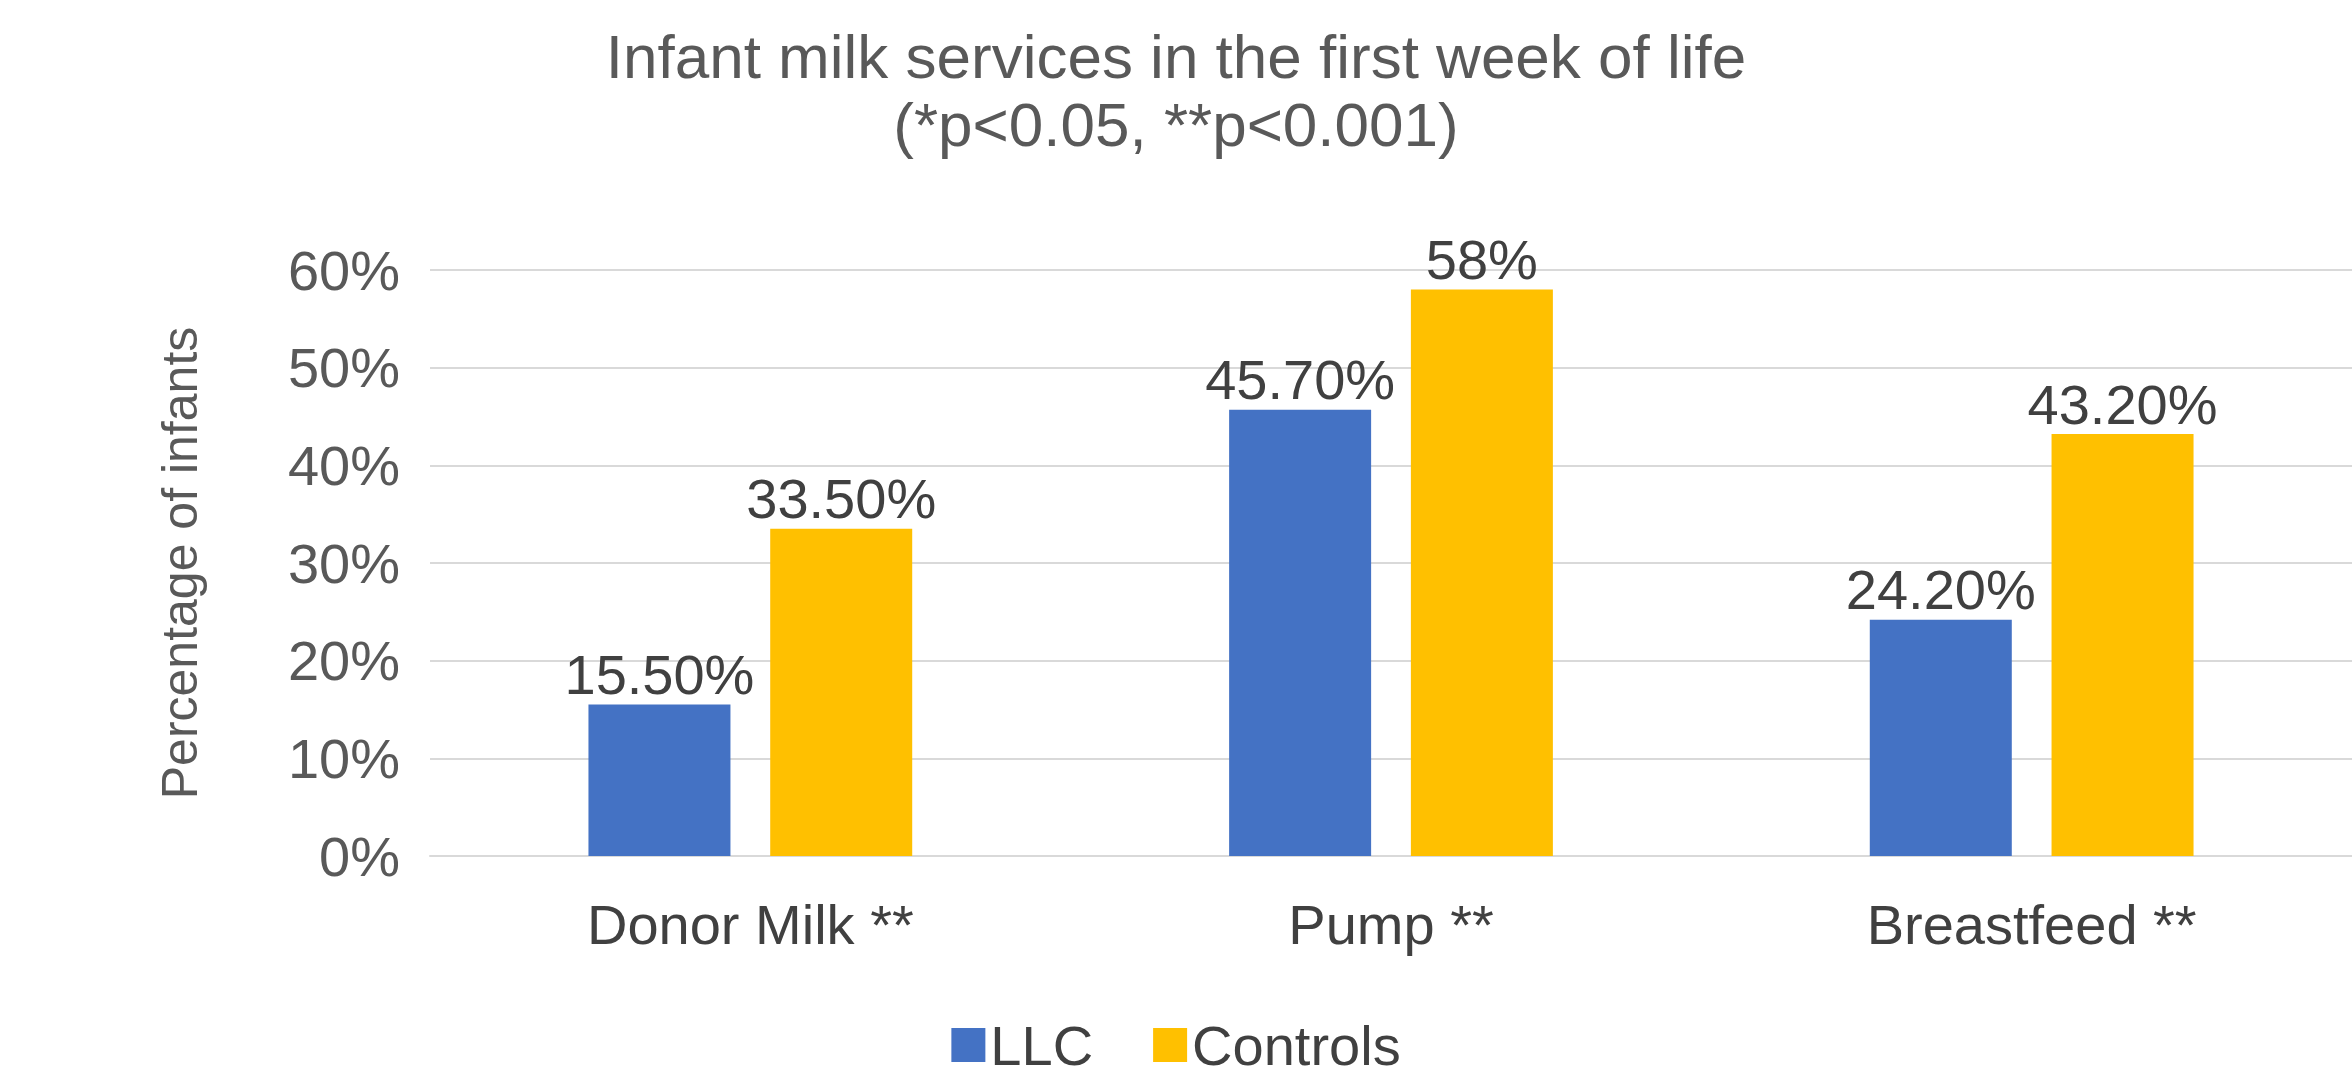 The image size is (2352, 1078). Describe the element at coordinates (1296, 1045) in the screenshot. I see `legend-label: Controls` at that location.